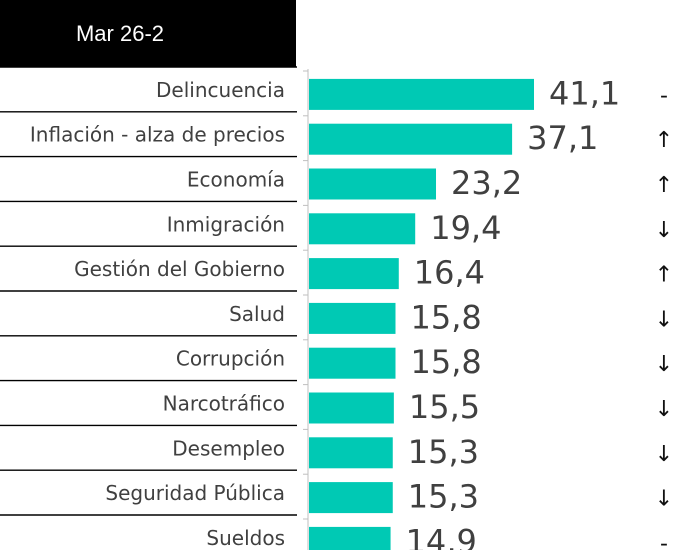  What do you see at coordinates (449, 273) in the screenshot?
I see `value-label: 16,4` at bounding box center [449, 273].